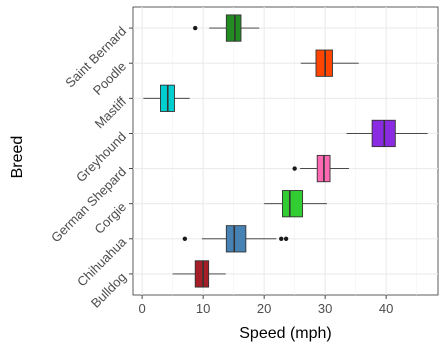 The height and width of the screenshot is (345, 439). I want to click on box-greyhound, so click(387, 133).